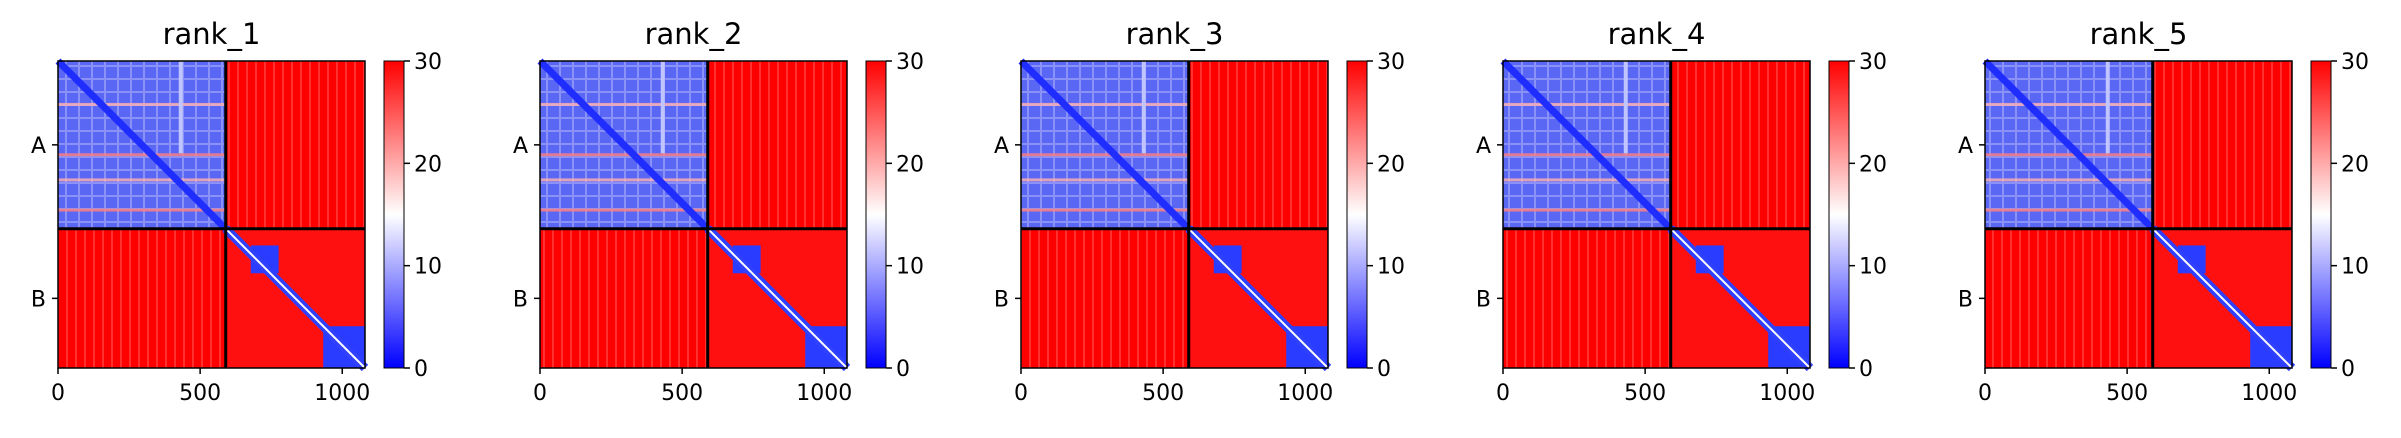 Image resolution: width=2401 pixels, height=438 pixels. Describe the element at coordinates (1657, 34) in the screenshot. I see `panel-title: rank_4` at that location.